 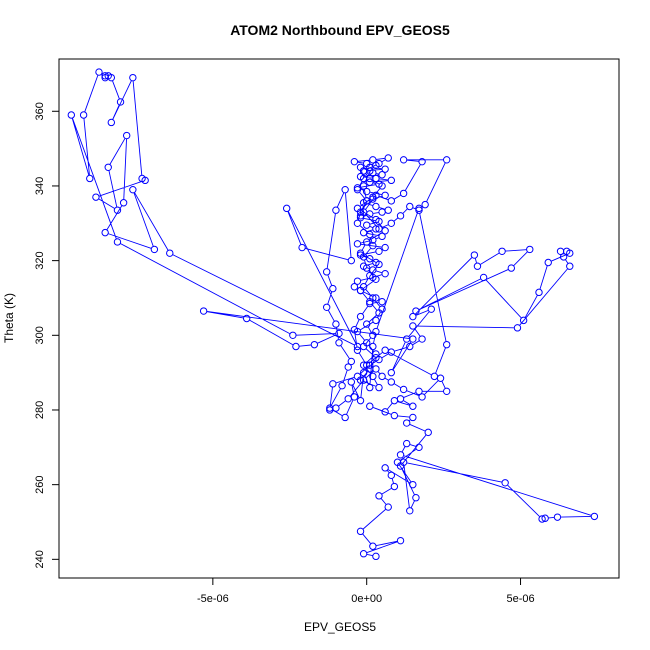 I want to click on y-axis-label: Theta (K), so click(x=9, y=318).